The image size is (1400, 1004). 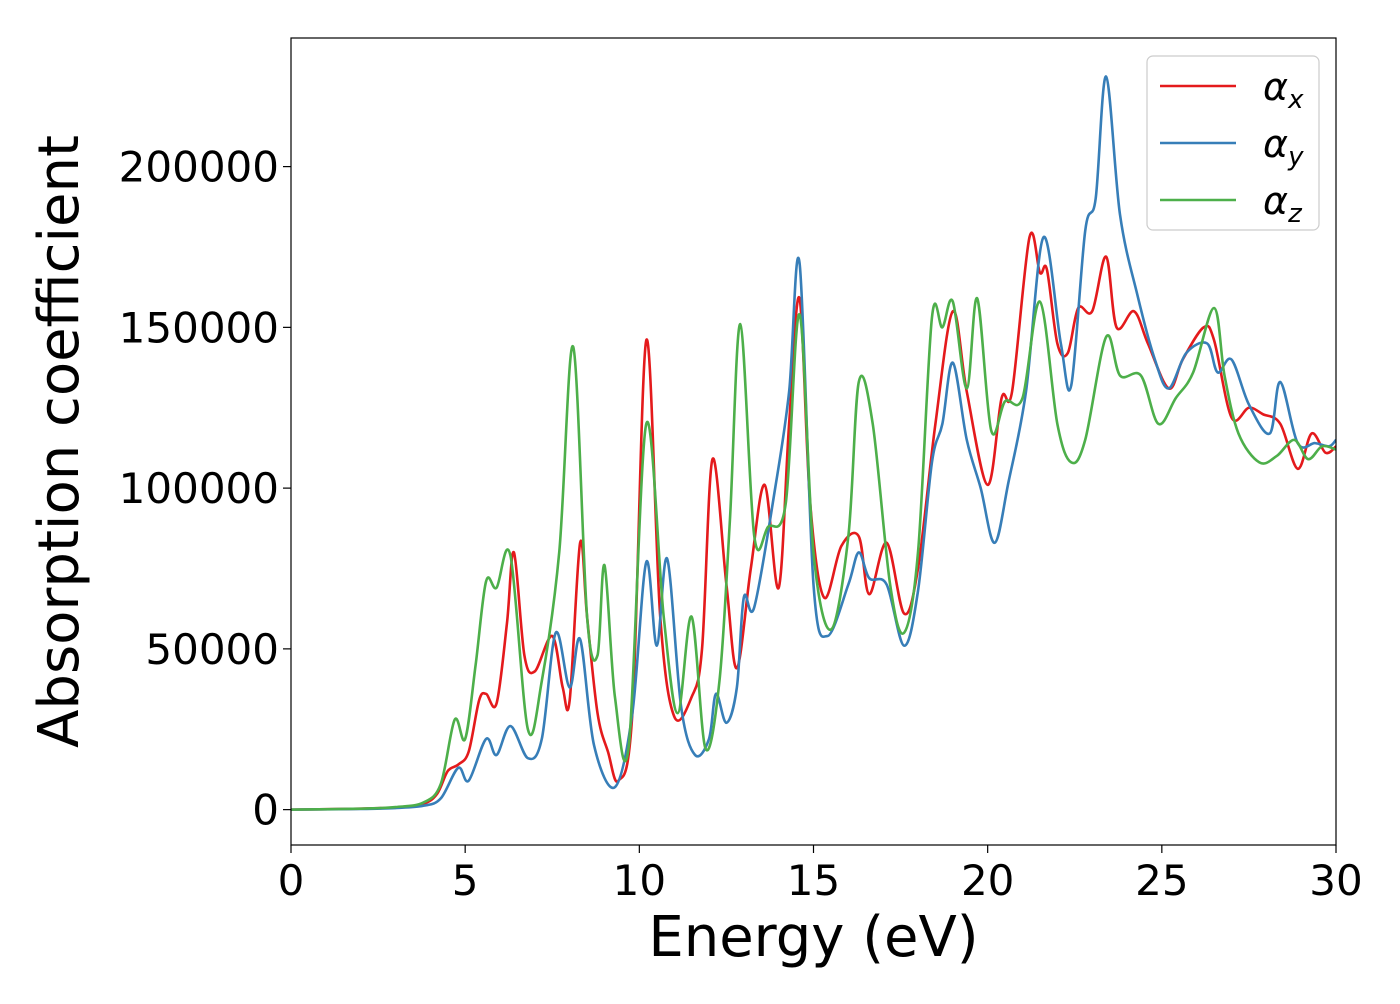 What do you see at coordinates (212, 649) in the screenshot?
I see `y-tick-label: 50000` at bounding box center [212, 649].